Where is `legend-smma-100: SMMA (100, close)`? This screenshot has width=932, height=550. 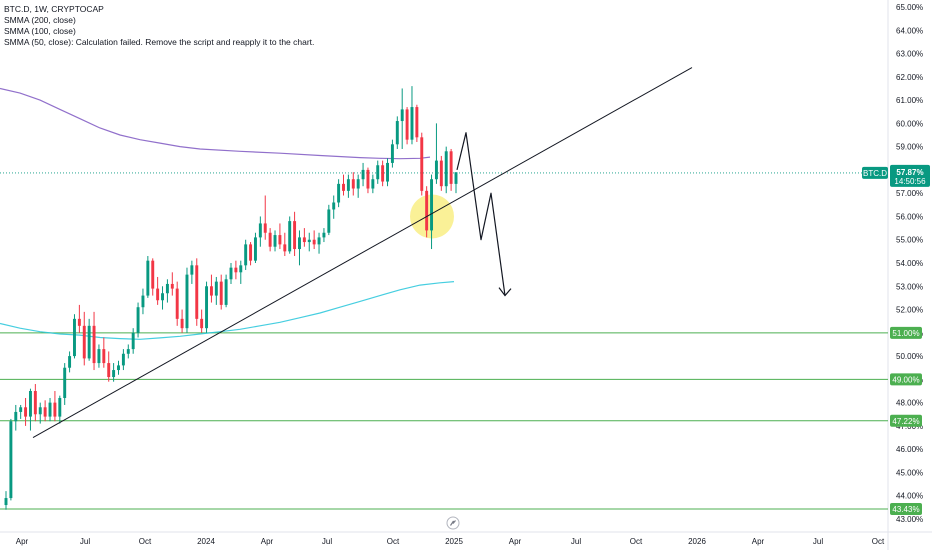
legend-smma-100: SMMA (100, close) is located at coordinates (40, 31).